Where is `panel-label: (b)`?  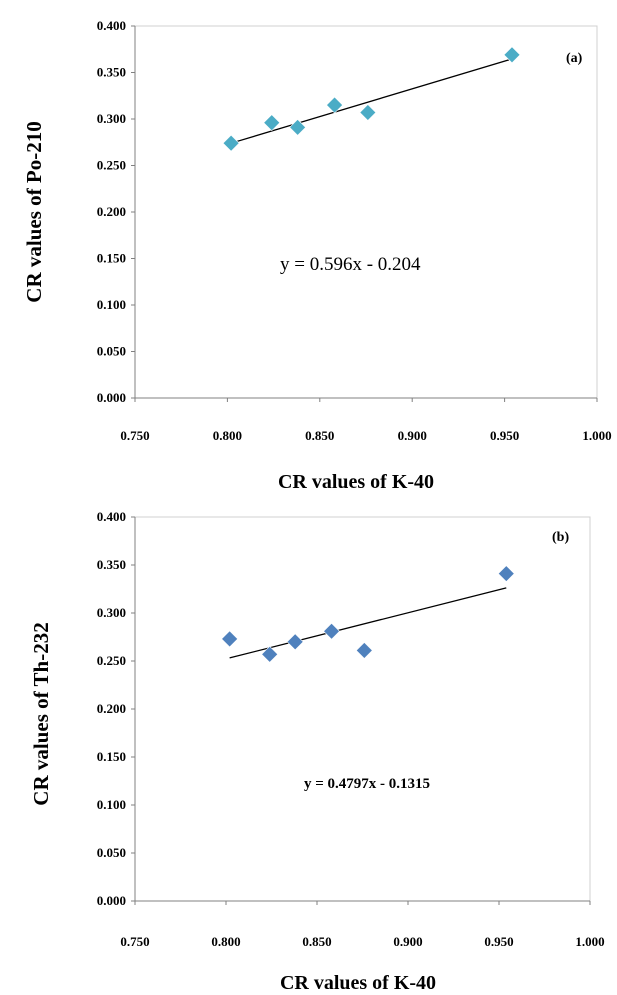 panel-label: (b) is located at coordinates (560, 537).